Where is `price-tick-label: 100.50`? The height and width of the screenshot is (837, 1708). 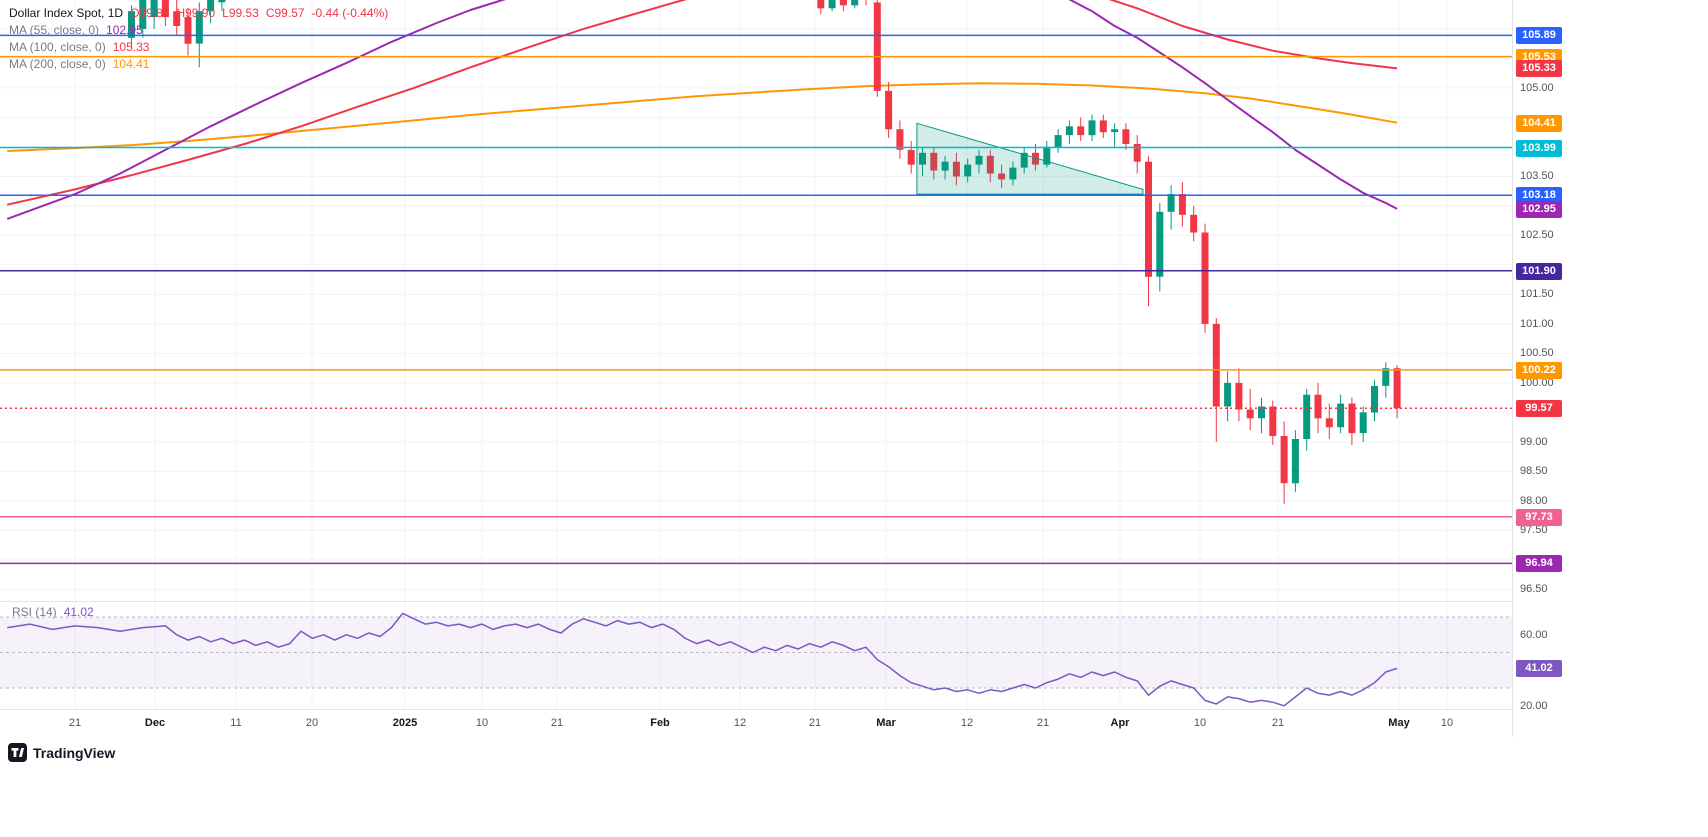
price-tick-label: 100.50 is located at coordinates (1537, 353).